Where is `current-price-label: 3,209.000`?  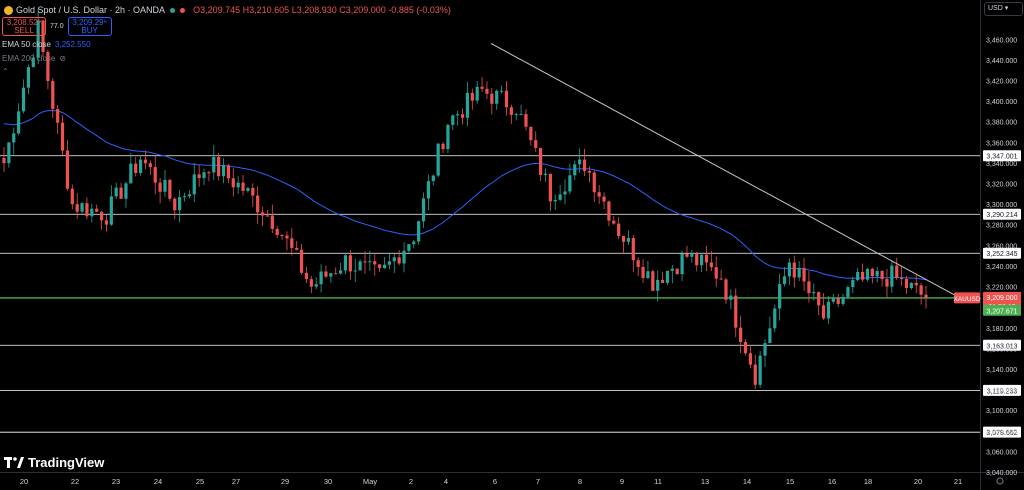
current-price-label: 3,209.000 is located at coordinates (1001, 298).